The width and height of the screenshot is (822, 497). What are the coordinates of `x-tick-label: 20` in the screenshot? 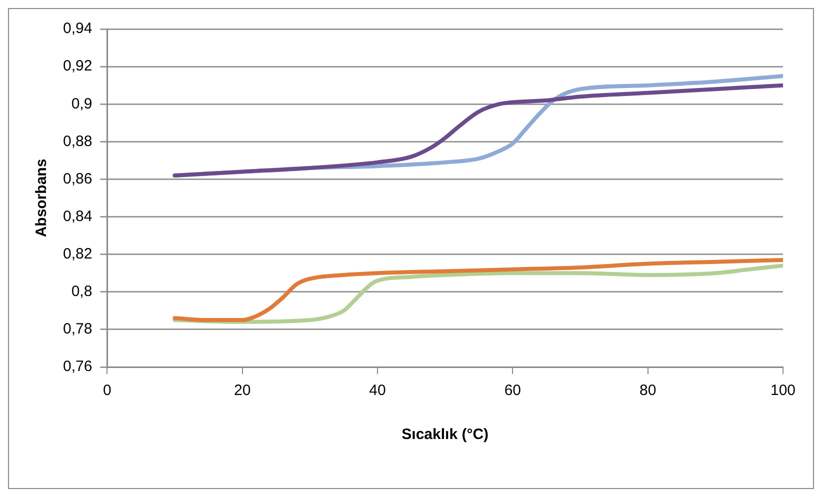 It's located at (242, 391).